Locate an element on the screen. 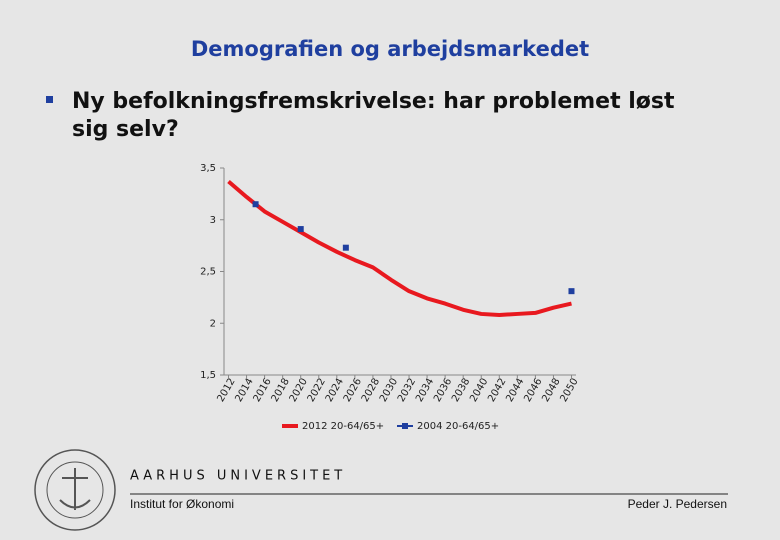  bullet-marker is located at coordinates (49, 99).